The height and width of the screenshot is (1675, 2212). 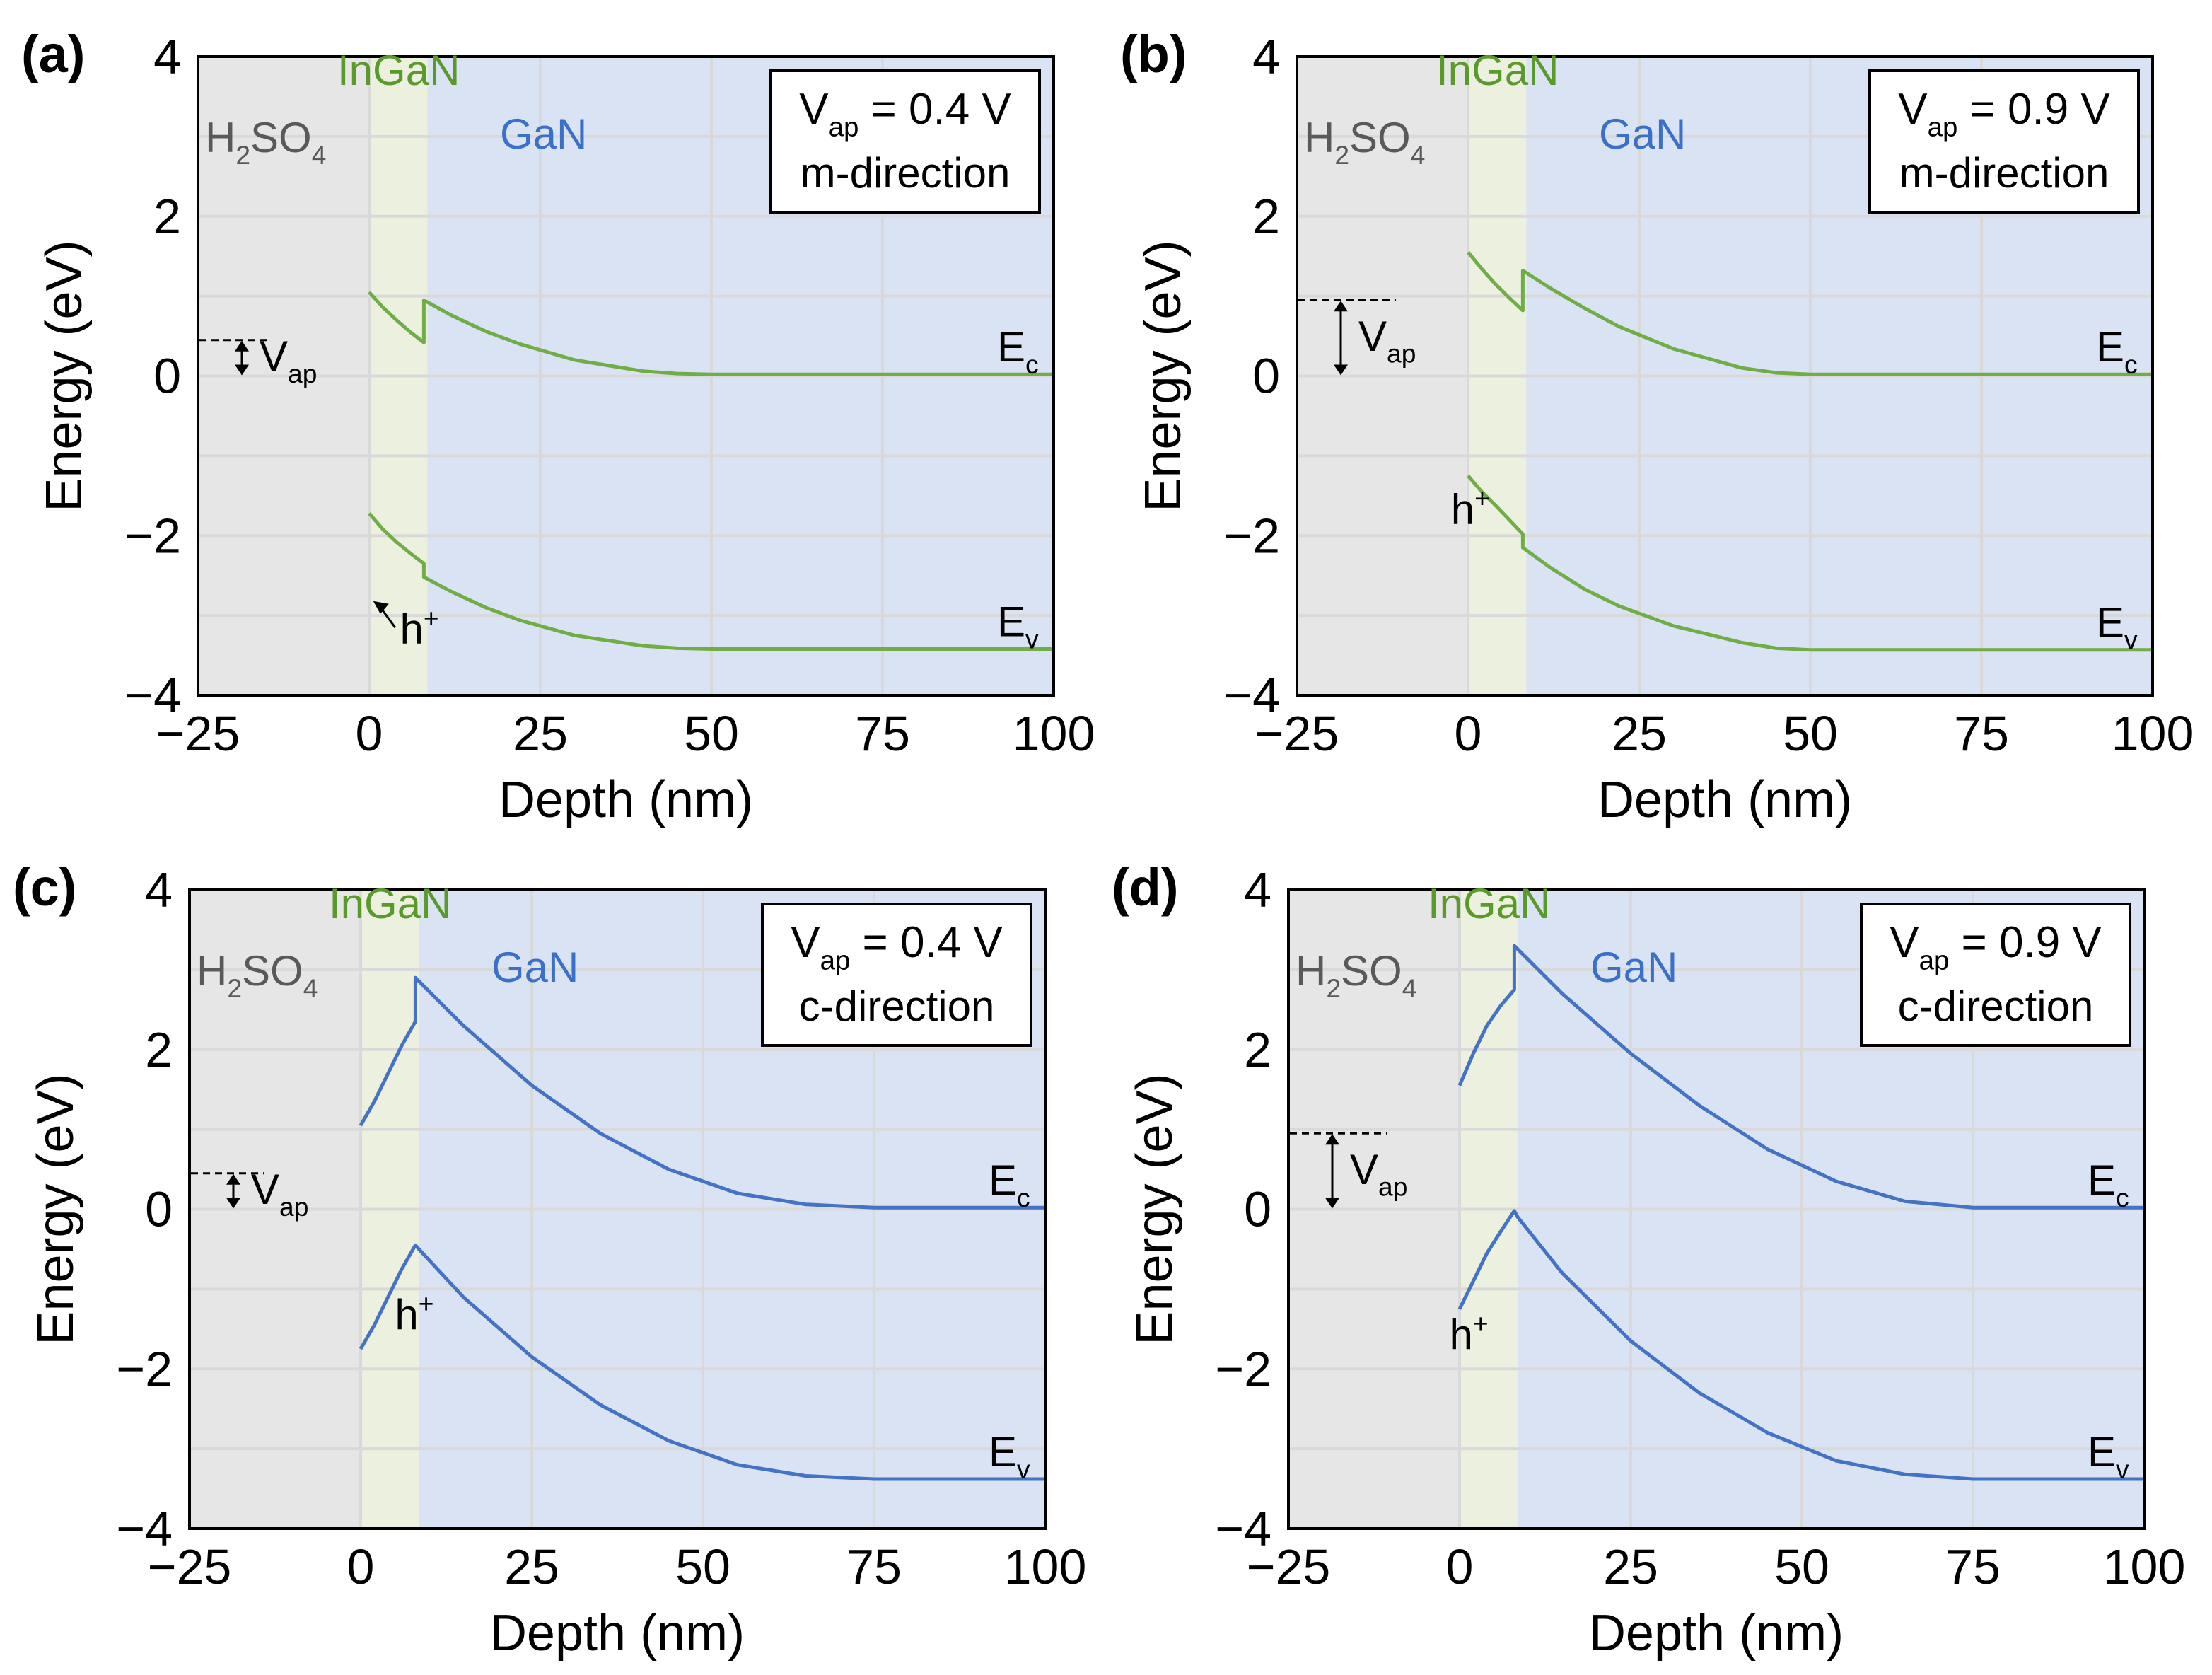 What do you see at coordinates (1943, 127) in the screenshot?
I see `condition-voltage-part: ap` at bounding box center [1943, 127].